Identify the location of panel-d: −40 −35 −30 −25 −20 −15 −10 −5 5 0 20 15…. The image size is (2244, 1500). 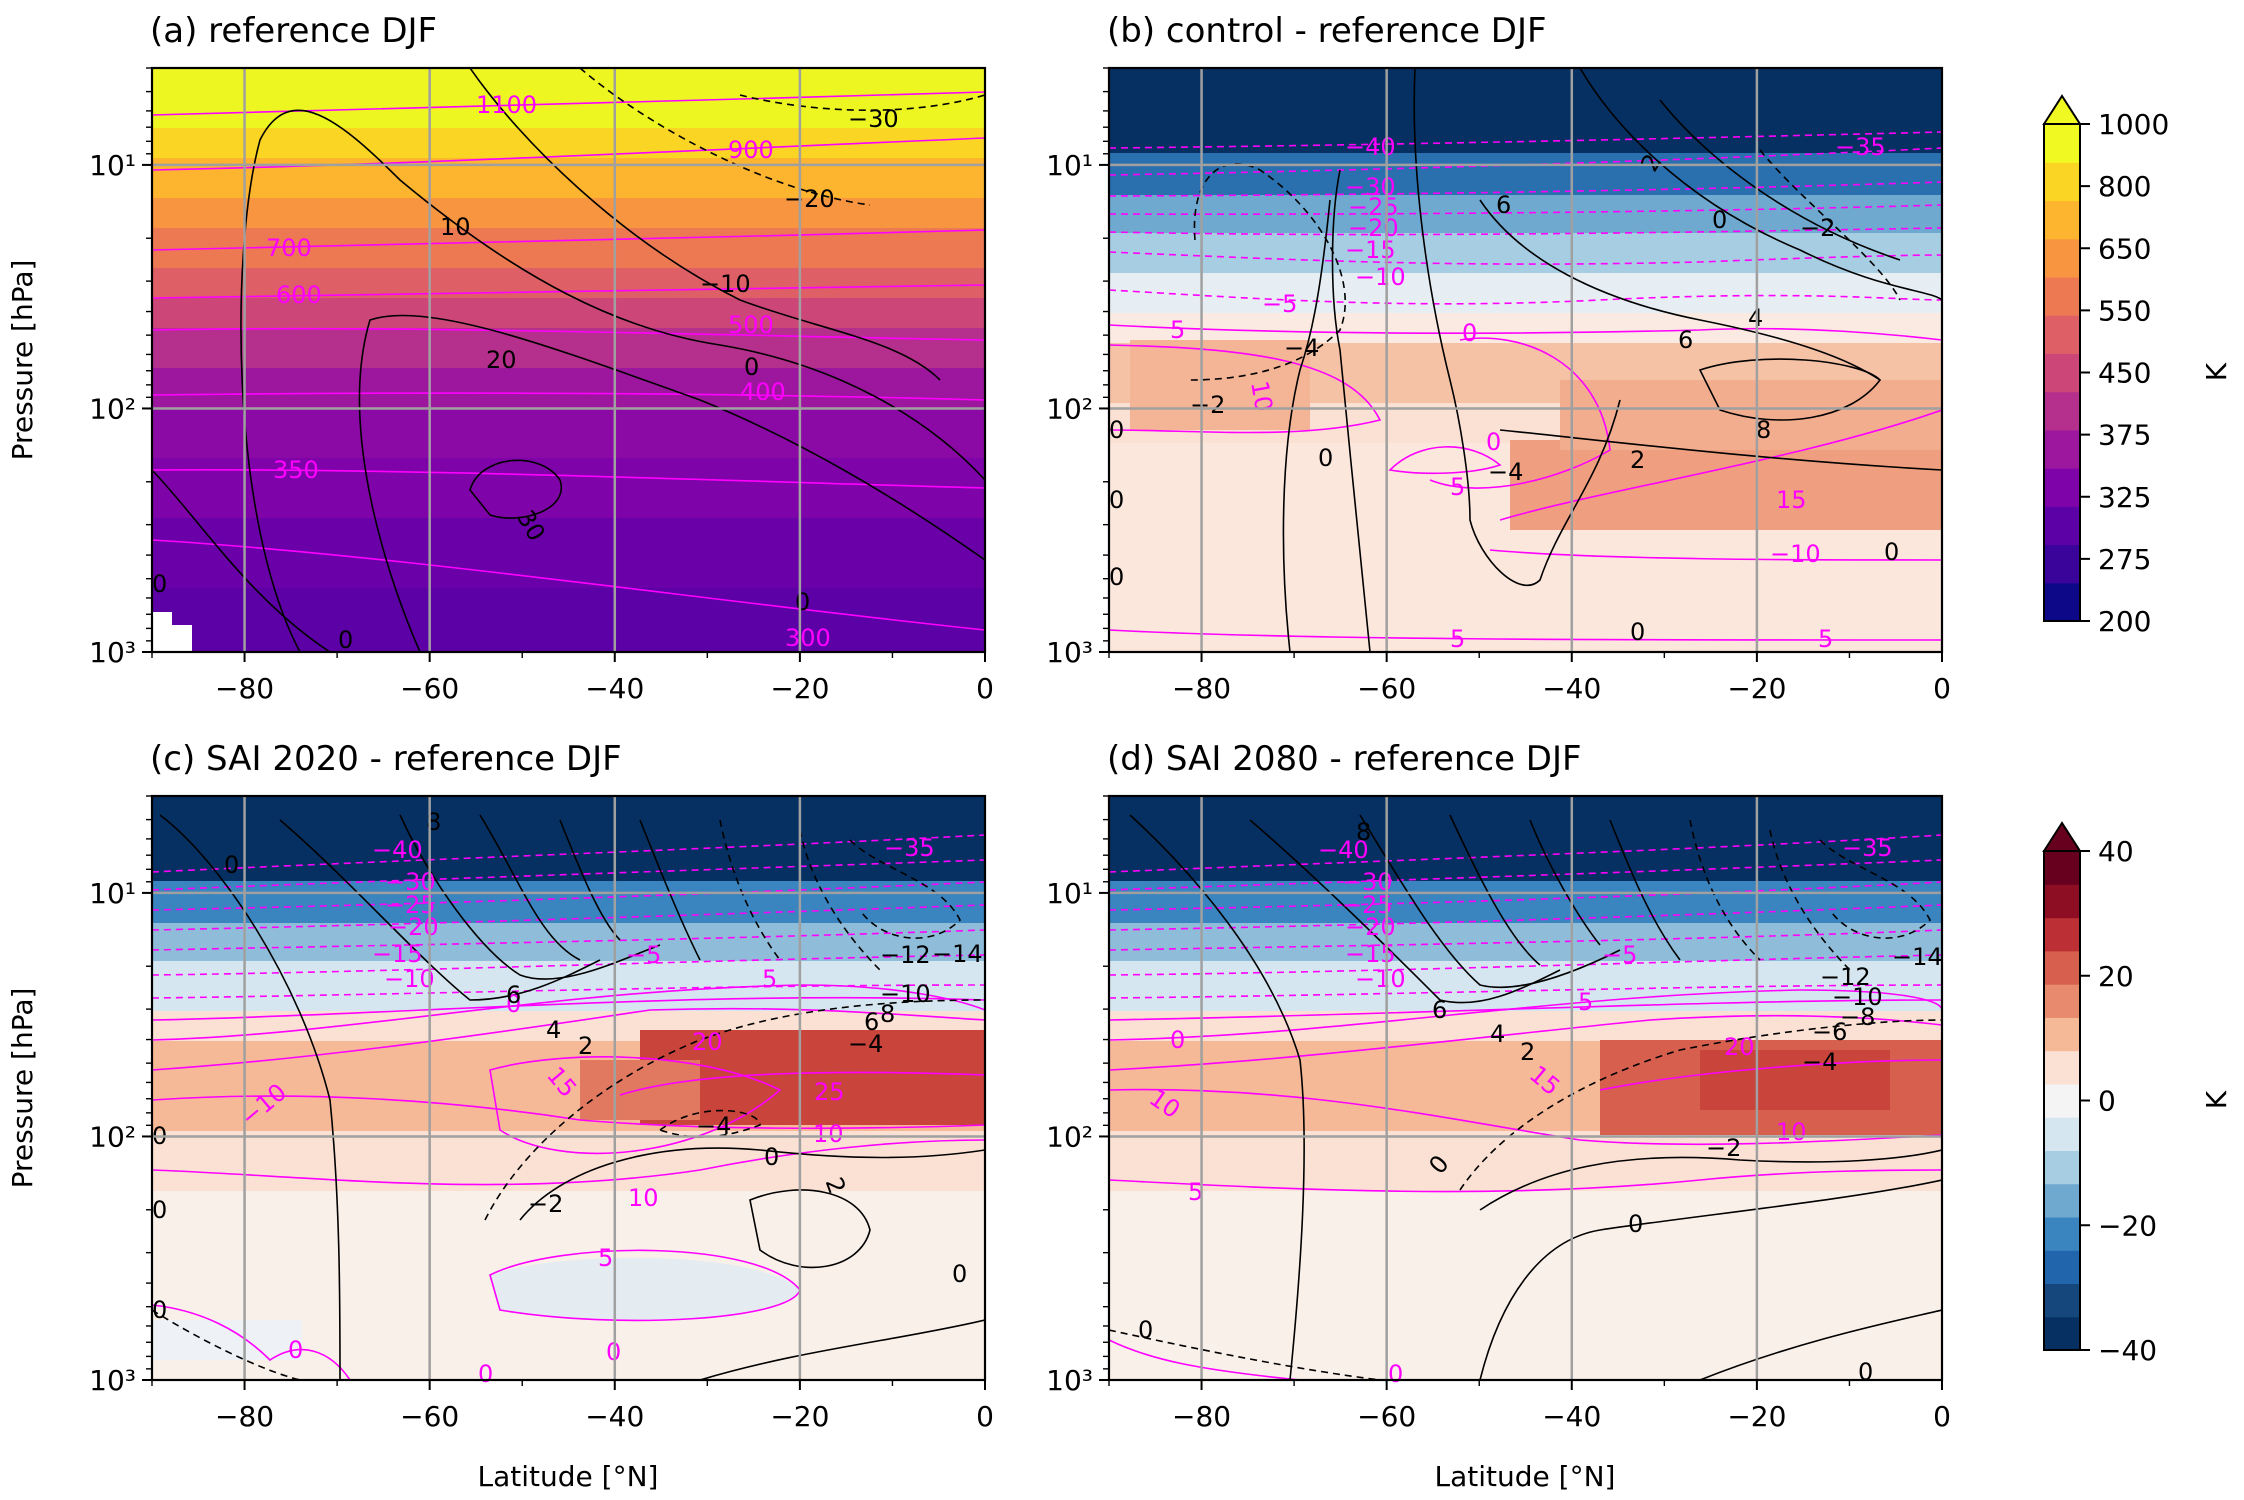
(1526, 1092).